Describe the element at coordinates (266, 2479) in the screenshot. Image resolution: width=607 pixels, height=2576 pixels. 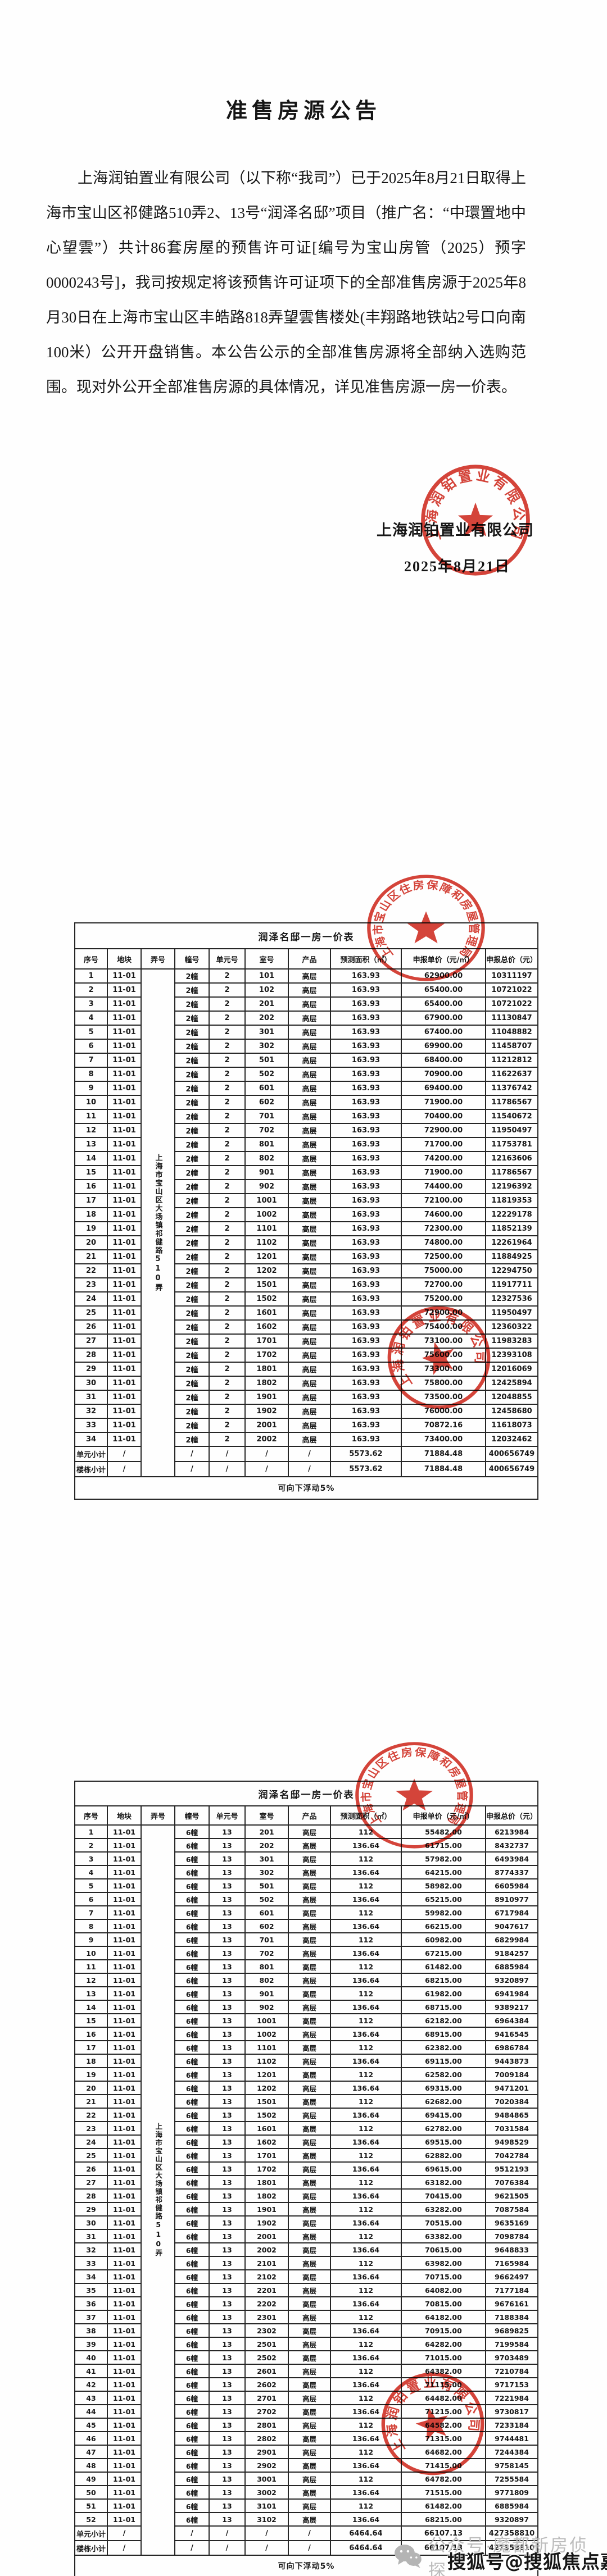
I see `cell: 3001` at that location.